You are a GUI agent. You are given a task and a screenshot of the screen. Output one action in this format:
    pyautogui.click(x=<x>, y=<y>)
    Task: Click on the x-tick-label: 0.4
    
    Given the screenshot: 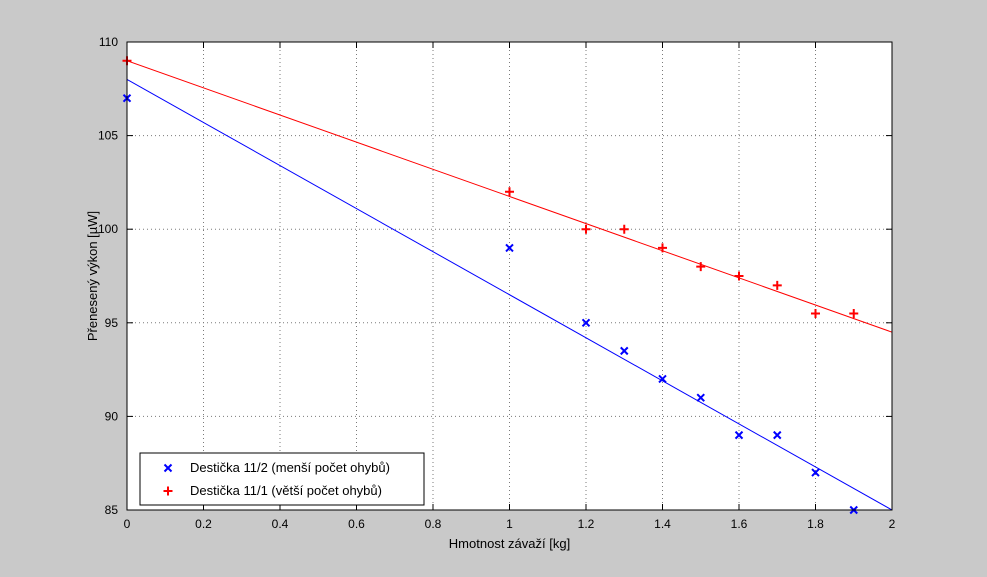 What is the action you would take?
    pyautogui.click(x=280, y=524)
    